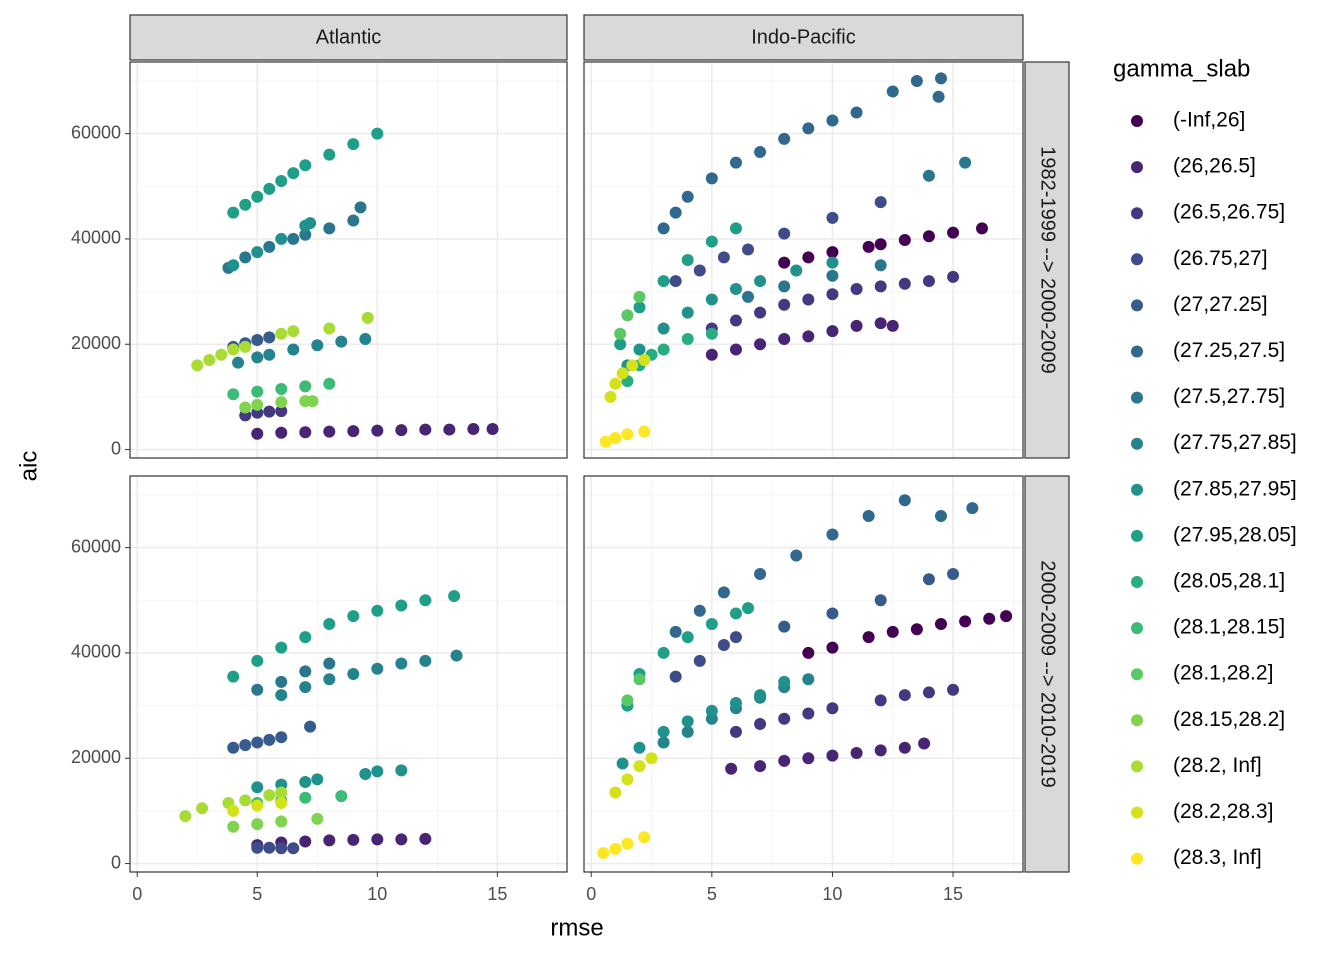  I want to click on legend-label: (27.5,27.75], so click(1229, 396).